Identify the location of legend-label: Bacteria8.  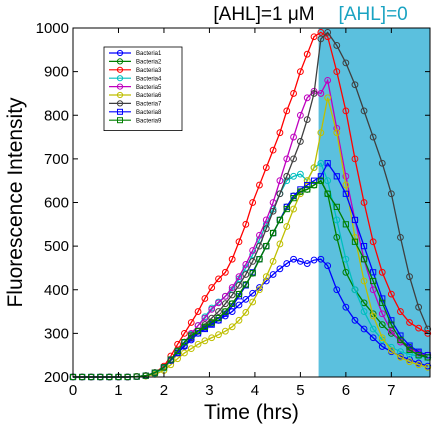
(149, 113).